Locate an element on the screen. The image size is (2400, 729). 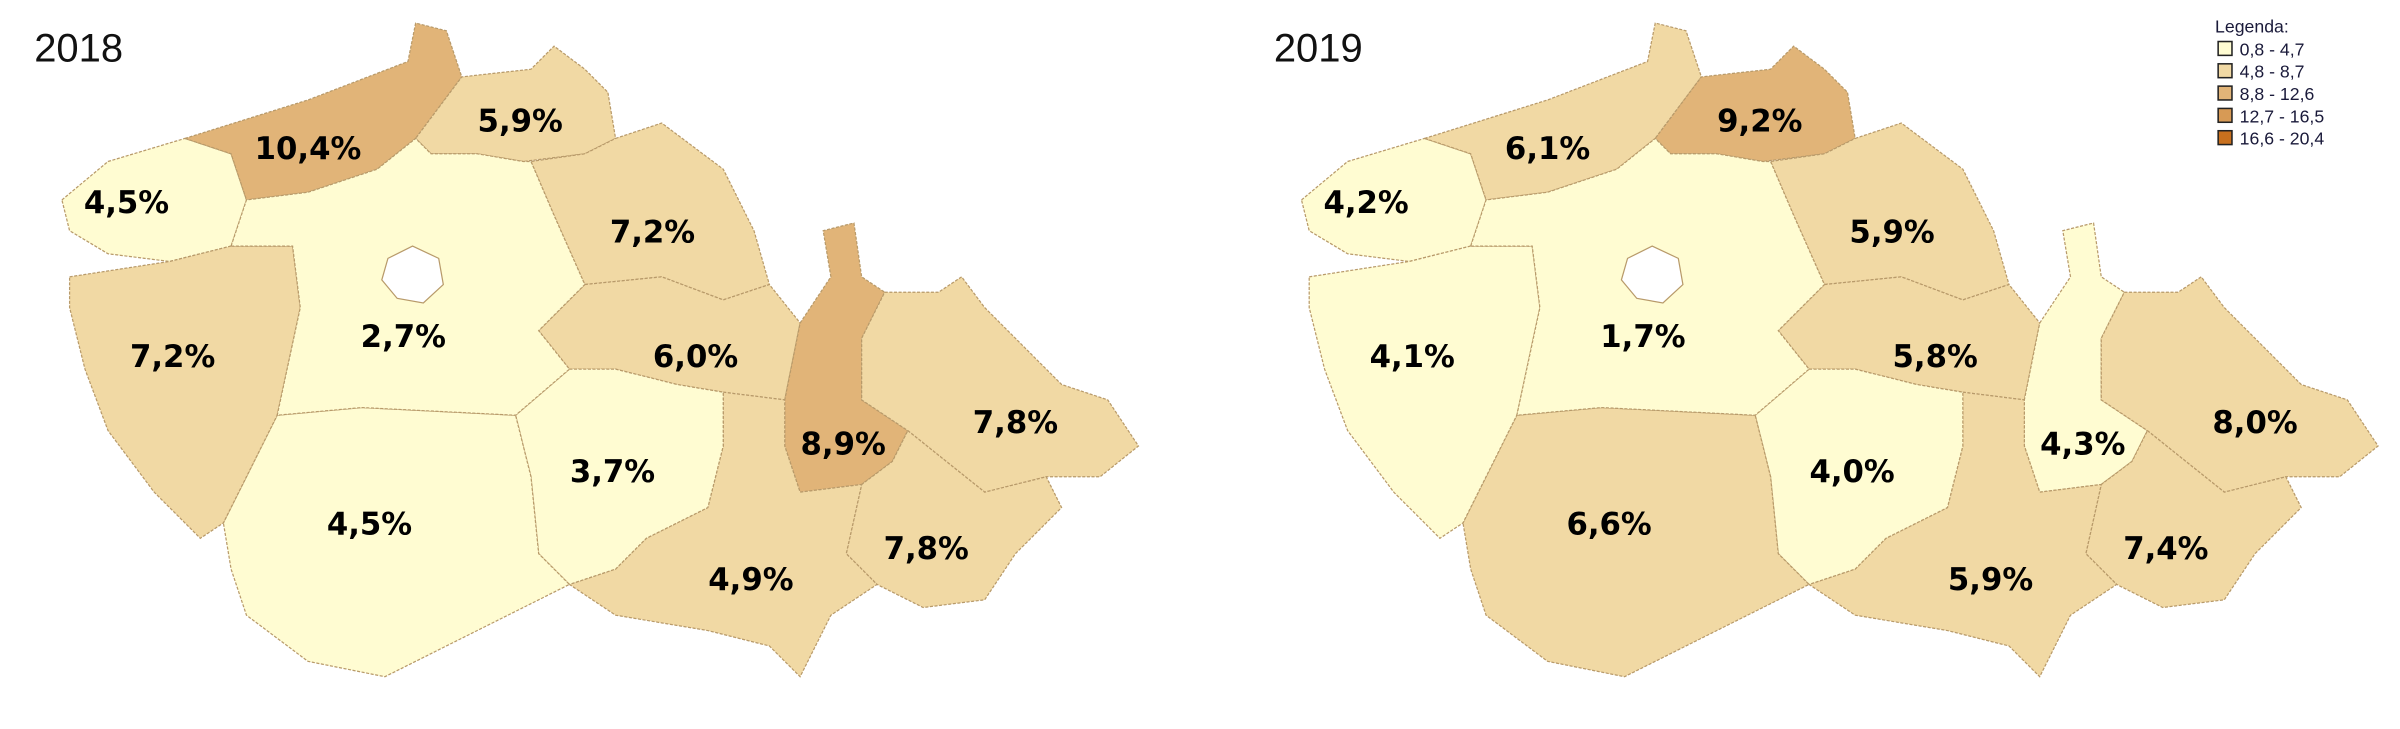
value-label-jihomoravsky: 5,9% is located at coordinates (1990, 580).